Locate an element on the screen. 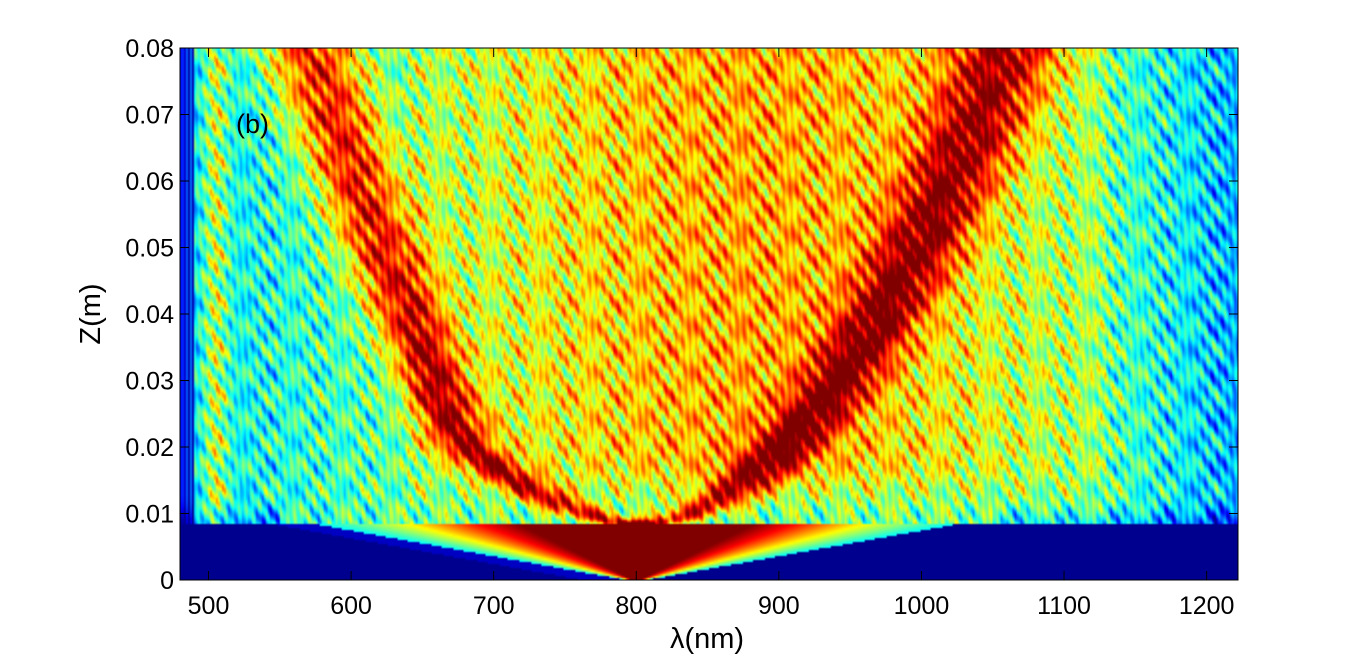 This screenshot has height=658, width=1366. y-tick-label: 0.08 is located at coordinates (149, 49).